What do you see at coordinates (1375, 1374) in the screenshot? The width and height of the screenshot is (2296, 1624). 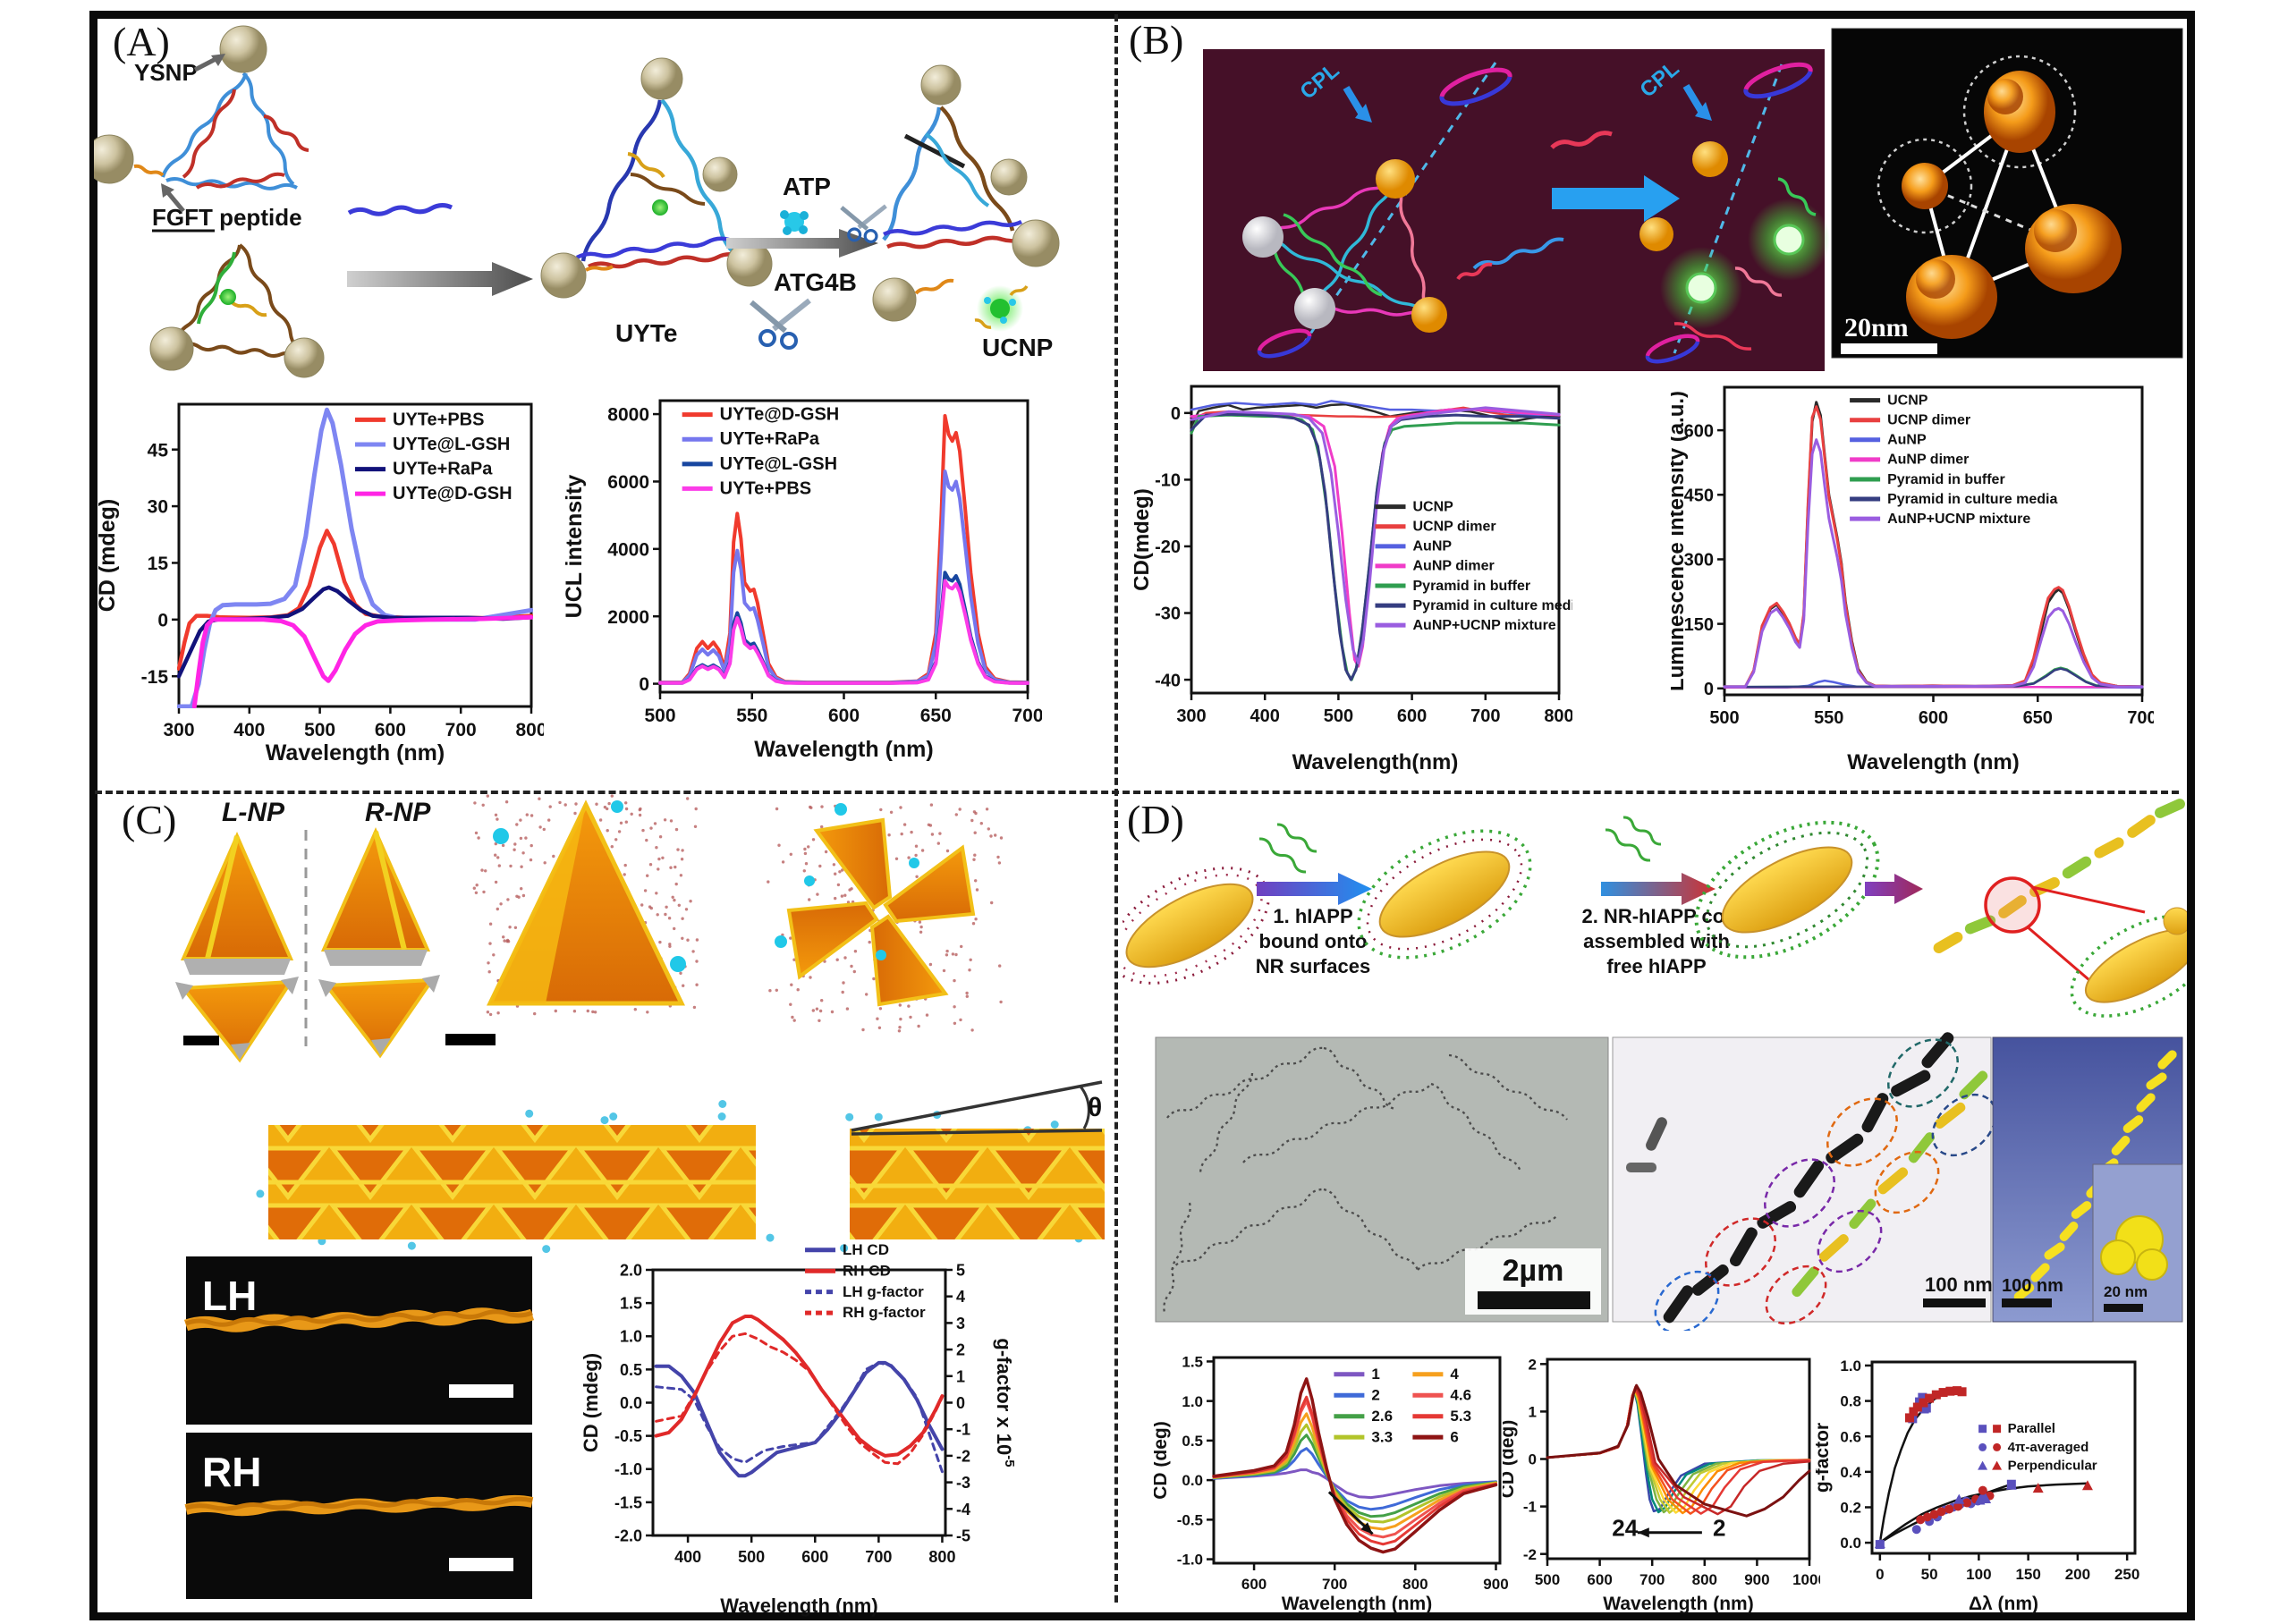 I see `svg-text: 1` at bounding box center [1375, 1374].